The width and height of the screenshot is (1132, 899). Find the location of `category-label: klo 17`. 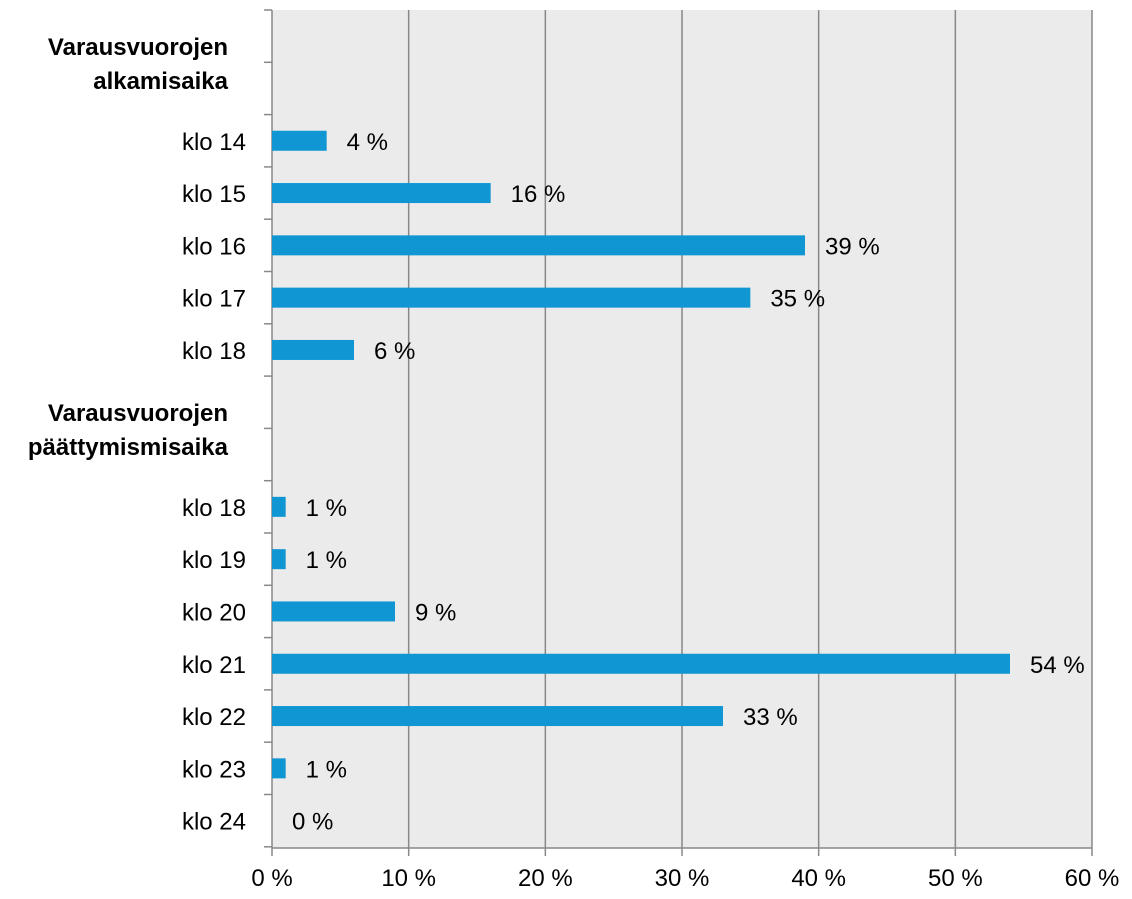

category-label: klo 17 is located at coordinates (214, 299).